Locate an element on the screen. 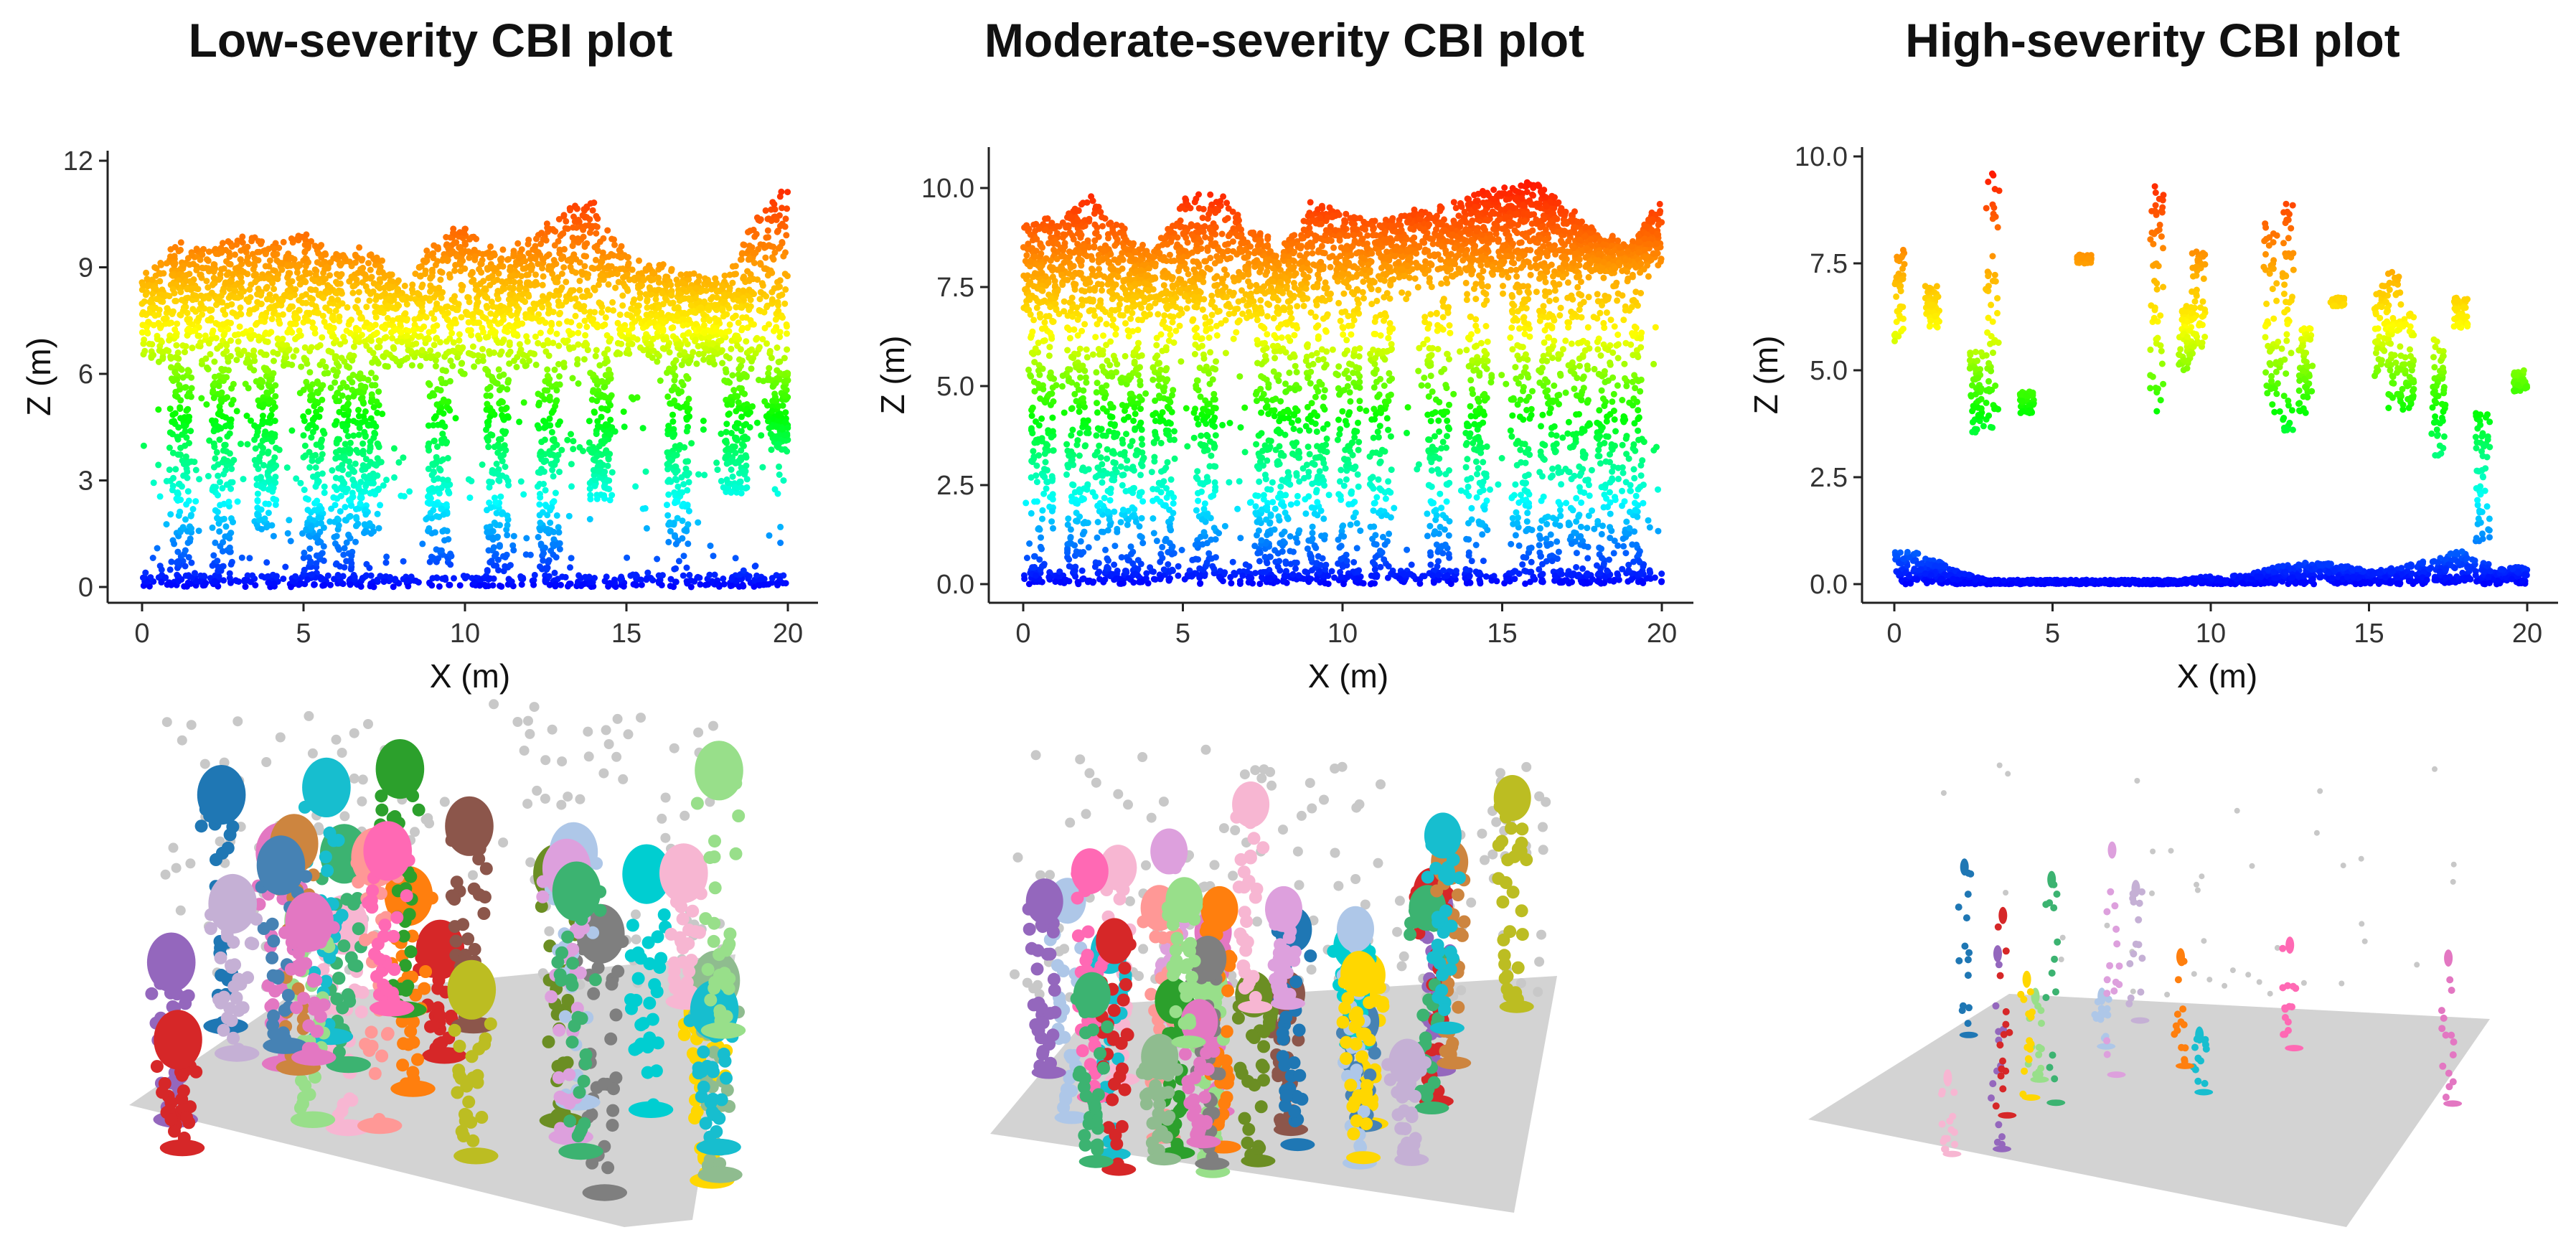 This screenshot has width=2576, height=1240. y-tick-label: 7.5 is located at coordinates (955, 288).